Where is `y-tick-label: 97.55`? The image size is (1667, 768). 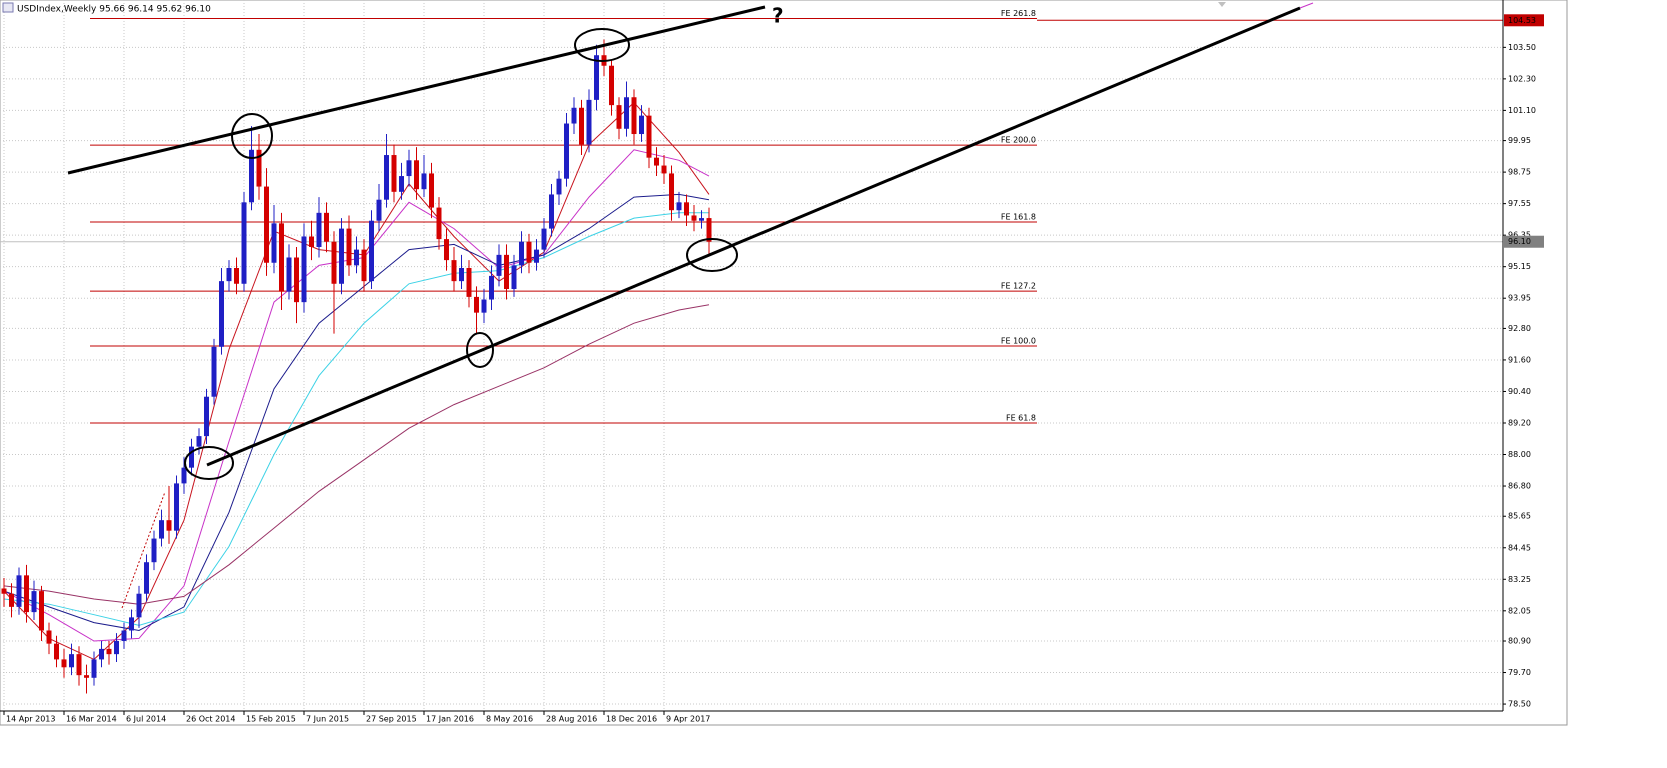 y-tick-label: 97.55 is located at coordinates (1519, 203).